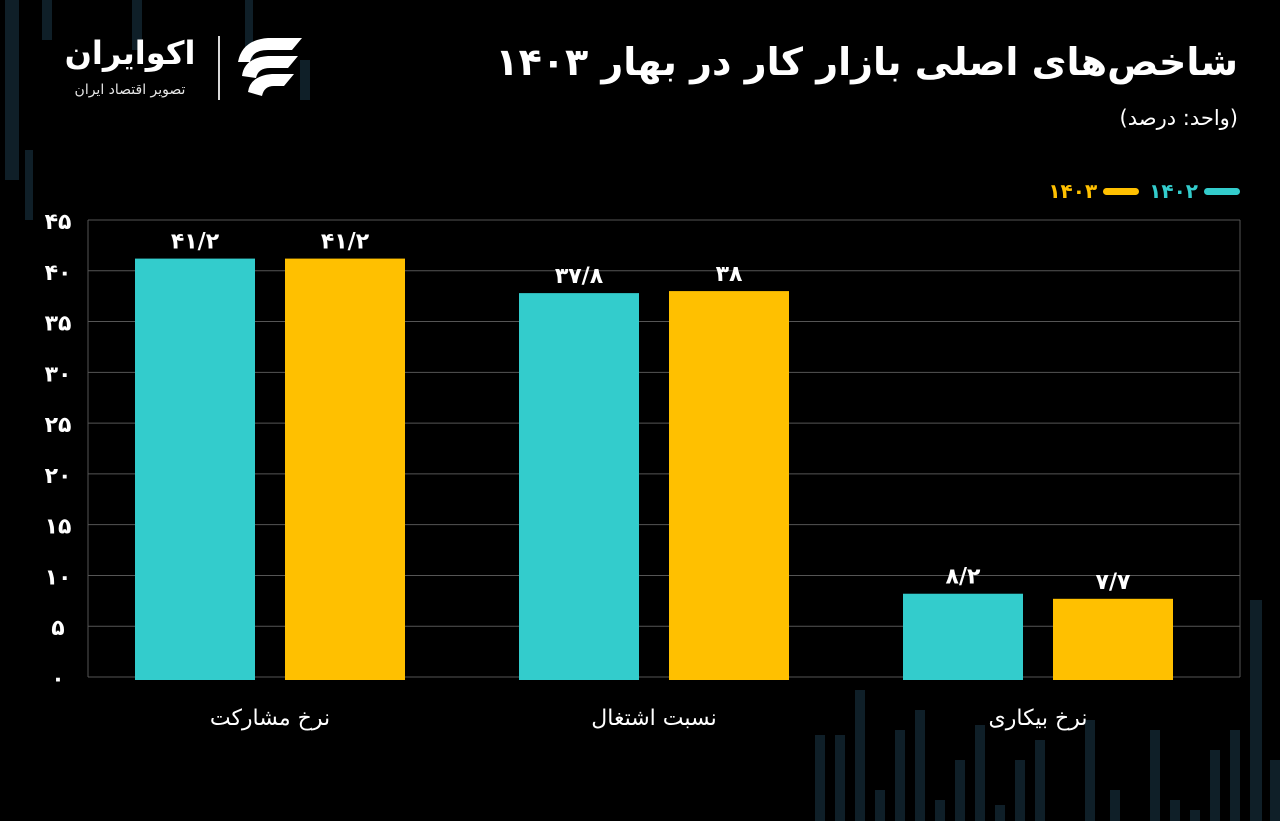 Image resolution: width=1280 pixels, height=821 pixels. Describe the element at coordinates (270, 718) in the screenshot. I see `x-category-label: نرخ مشارکت` at that location.